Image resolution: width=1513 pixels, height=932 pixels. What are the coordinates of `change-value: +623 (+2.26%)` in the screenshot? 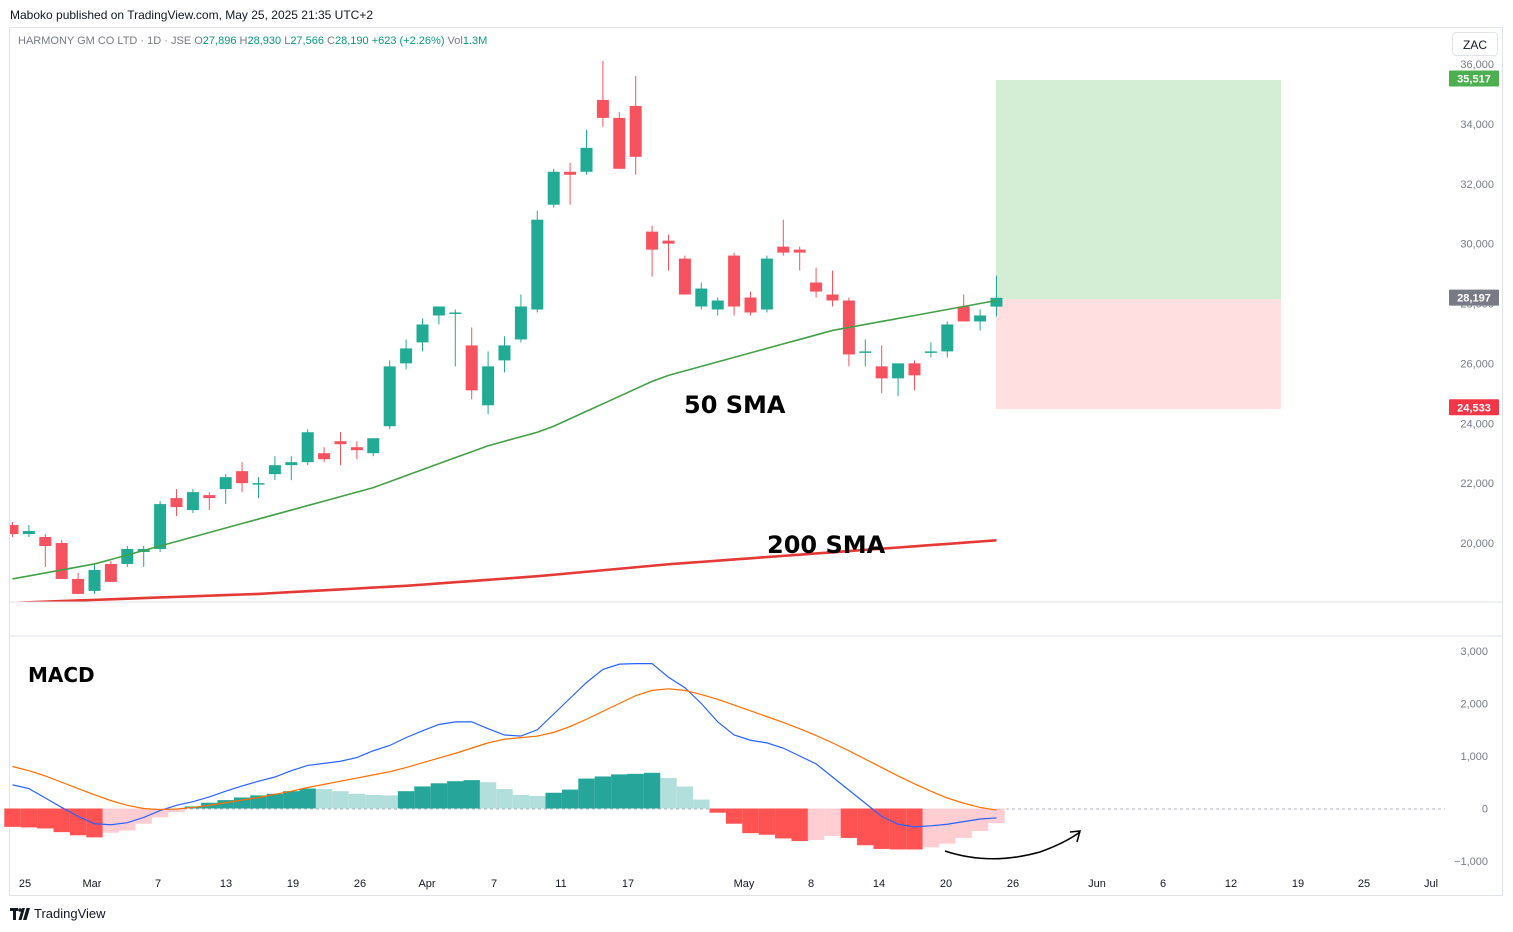 It's located at (408, 41).